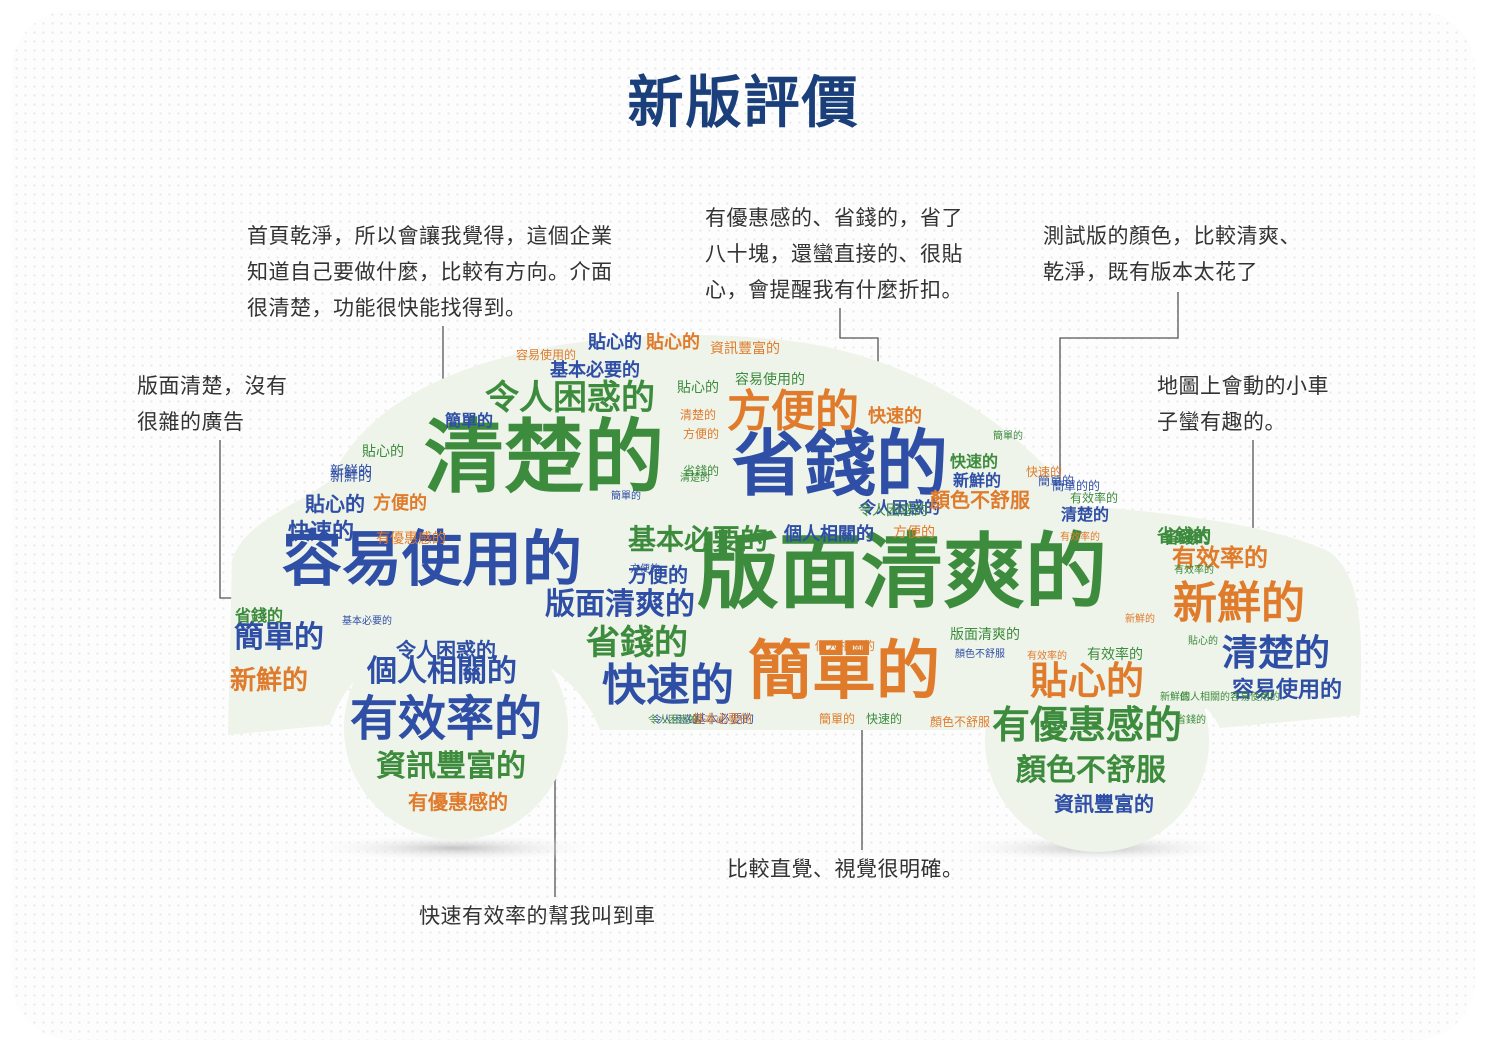 Image resolution: width=1487 pixels, height=1050 pixels. Describe the element at coordinates (1172, 254) in the screenshot. I see `comment-colors: 測試版的顏色，比較清爽、 乾淨，既有版本太花了` at that location.